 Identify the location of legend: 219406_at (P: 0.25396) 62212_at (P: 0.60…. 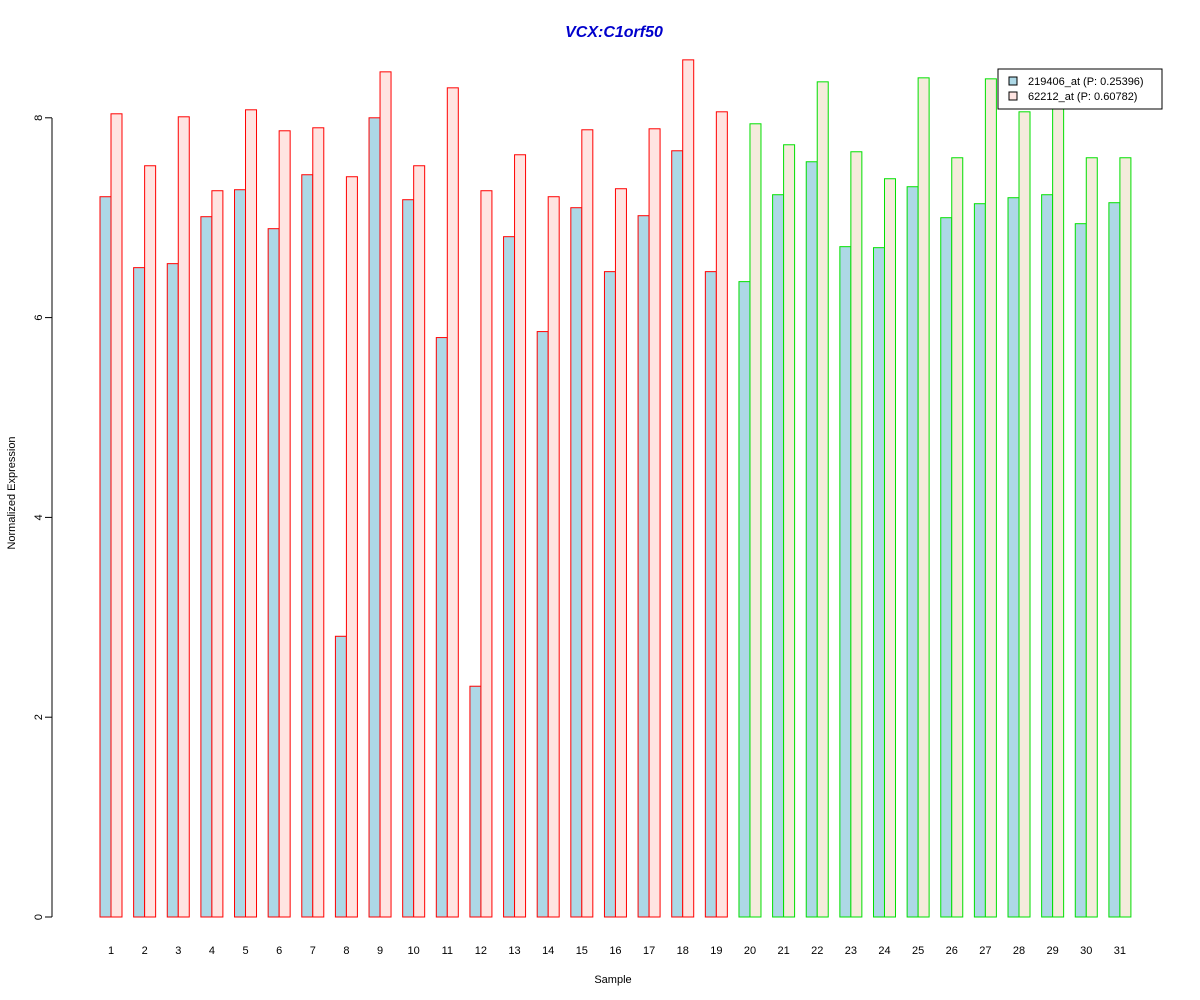
(1080, 89).